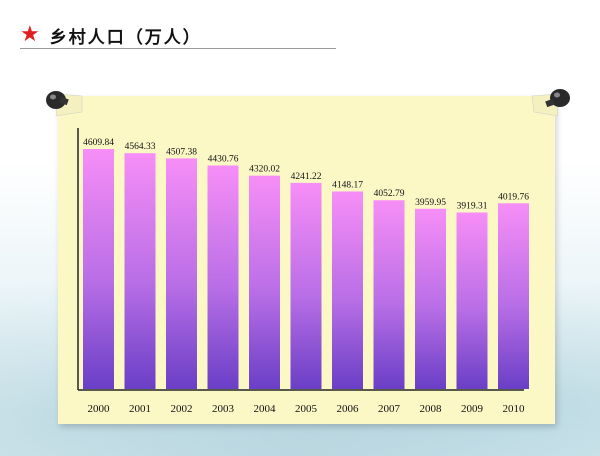 Image resolution: width=600 pixels, height=456 pixels. Describe the element at coordinates (513, 197) in the screenshot. I see `data-label-2010: 4019.76` at that location.